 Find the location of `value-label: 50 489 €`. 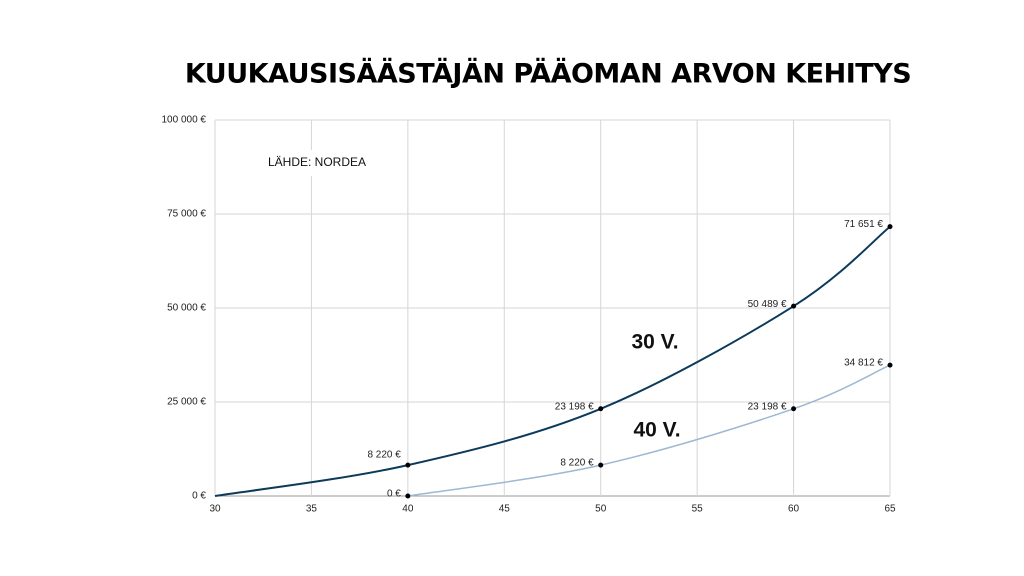

value-label: 50 489 € is located at coordinates (767, 304).